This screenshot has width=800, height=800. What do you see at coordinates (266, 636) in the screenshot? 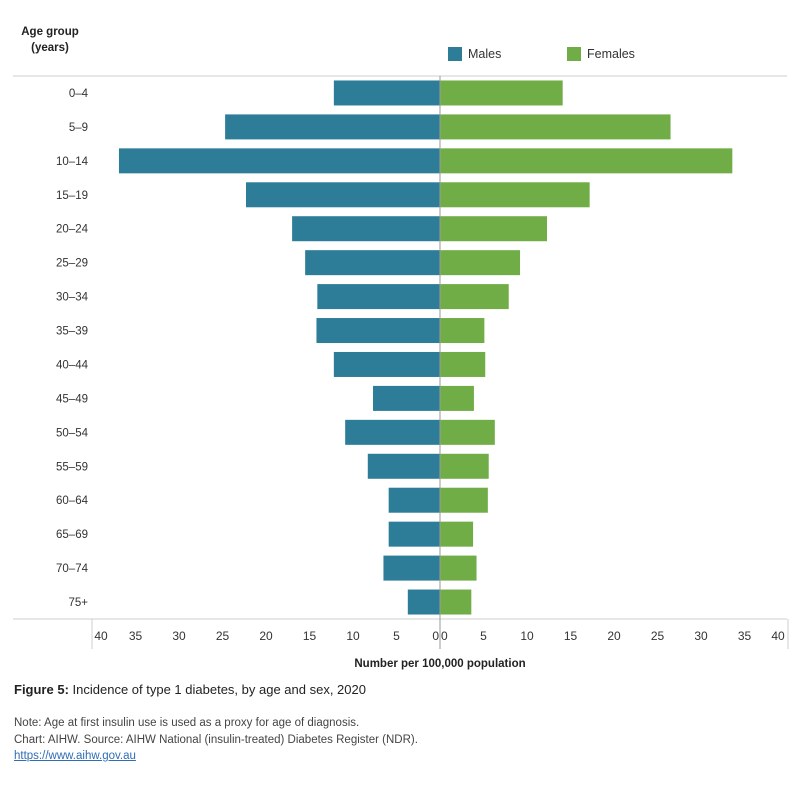
I see `x-tick-label-left: 20` at bounding box center [266, 636].